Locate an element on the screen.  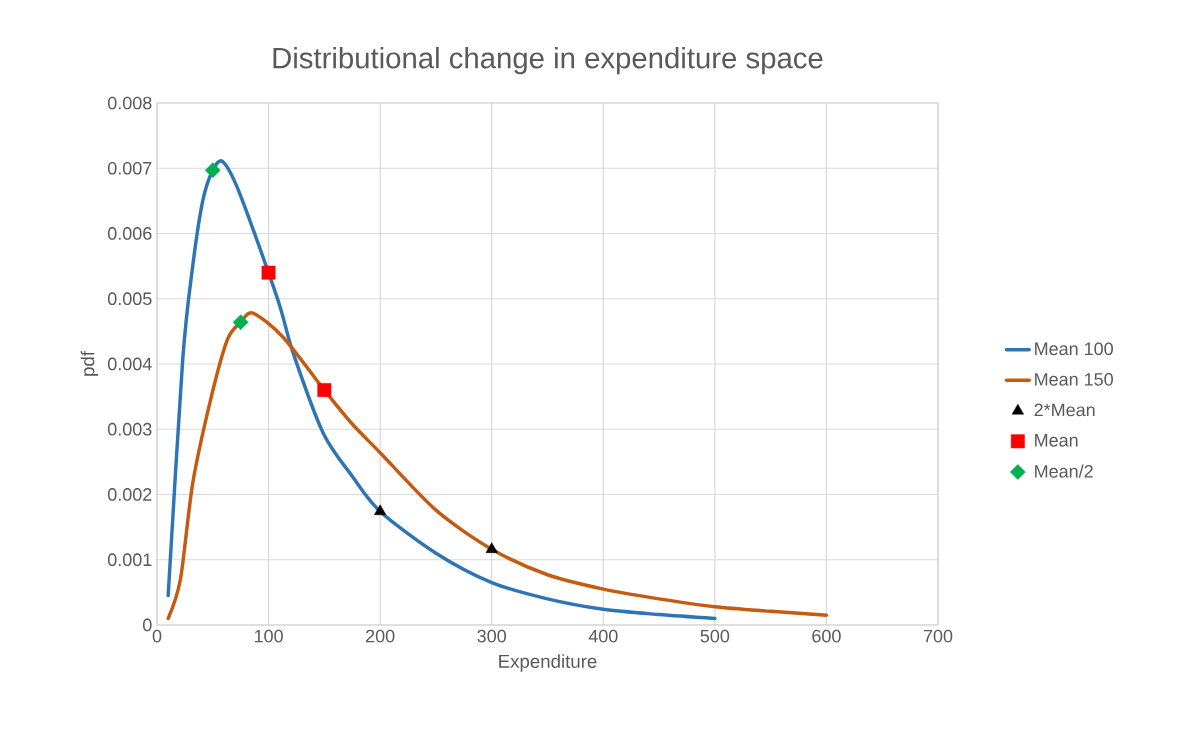
y-tick-label: 0.002 is located at coordinates (129, 494).